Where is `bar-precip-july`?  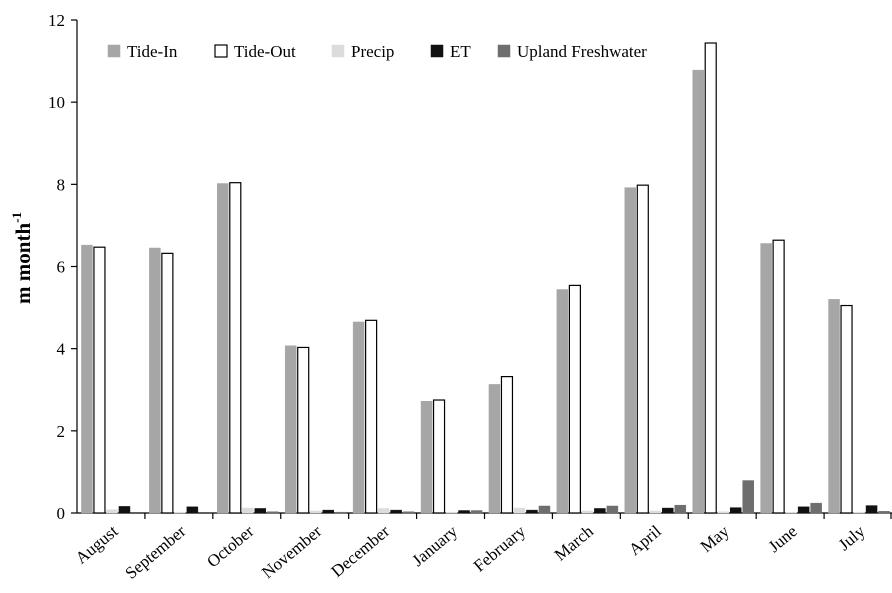 bar-precip-july is located at coordinates (859, 512).